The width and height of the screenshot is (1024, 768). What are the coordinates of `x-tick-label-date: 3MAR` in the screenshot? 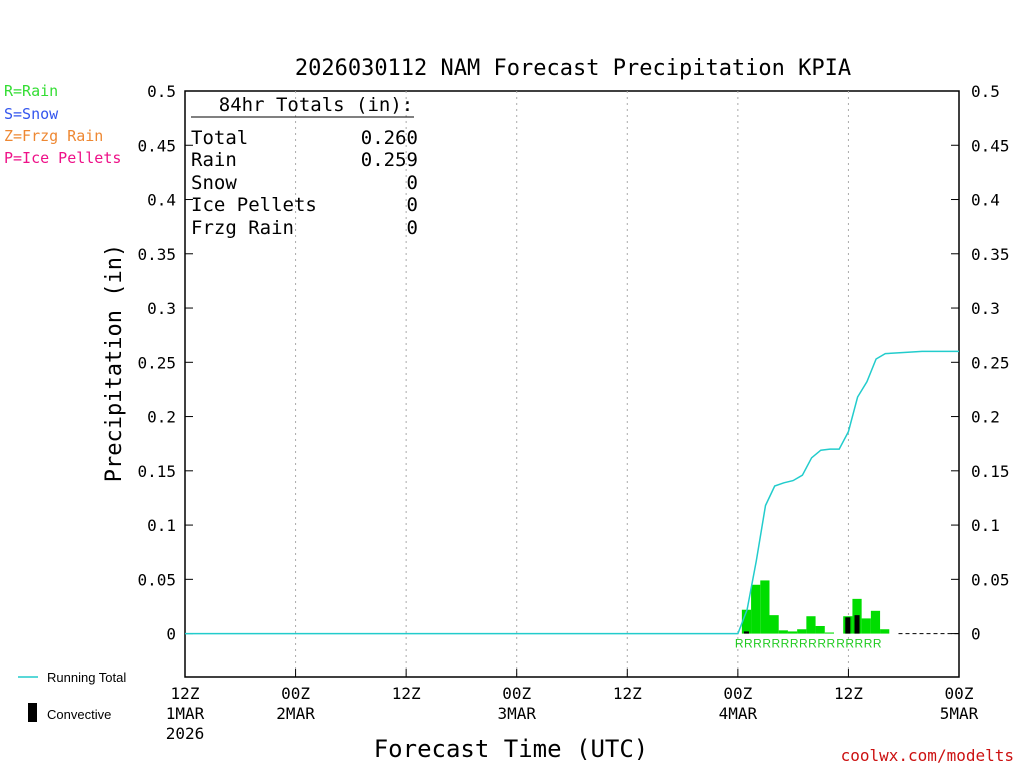 It's located at (516, 713).